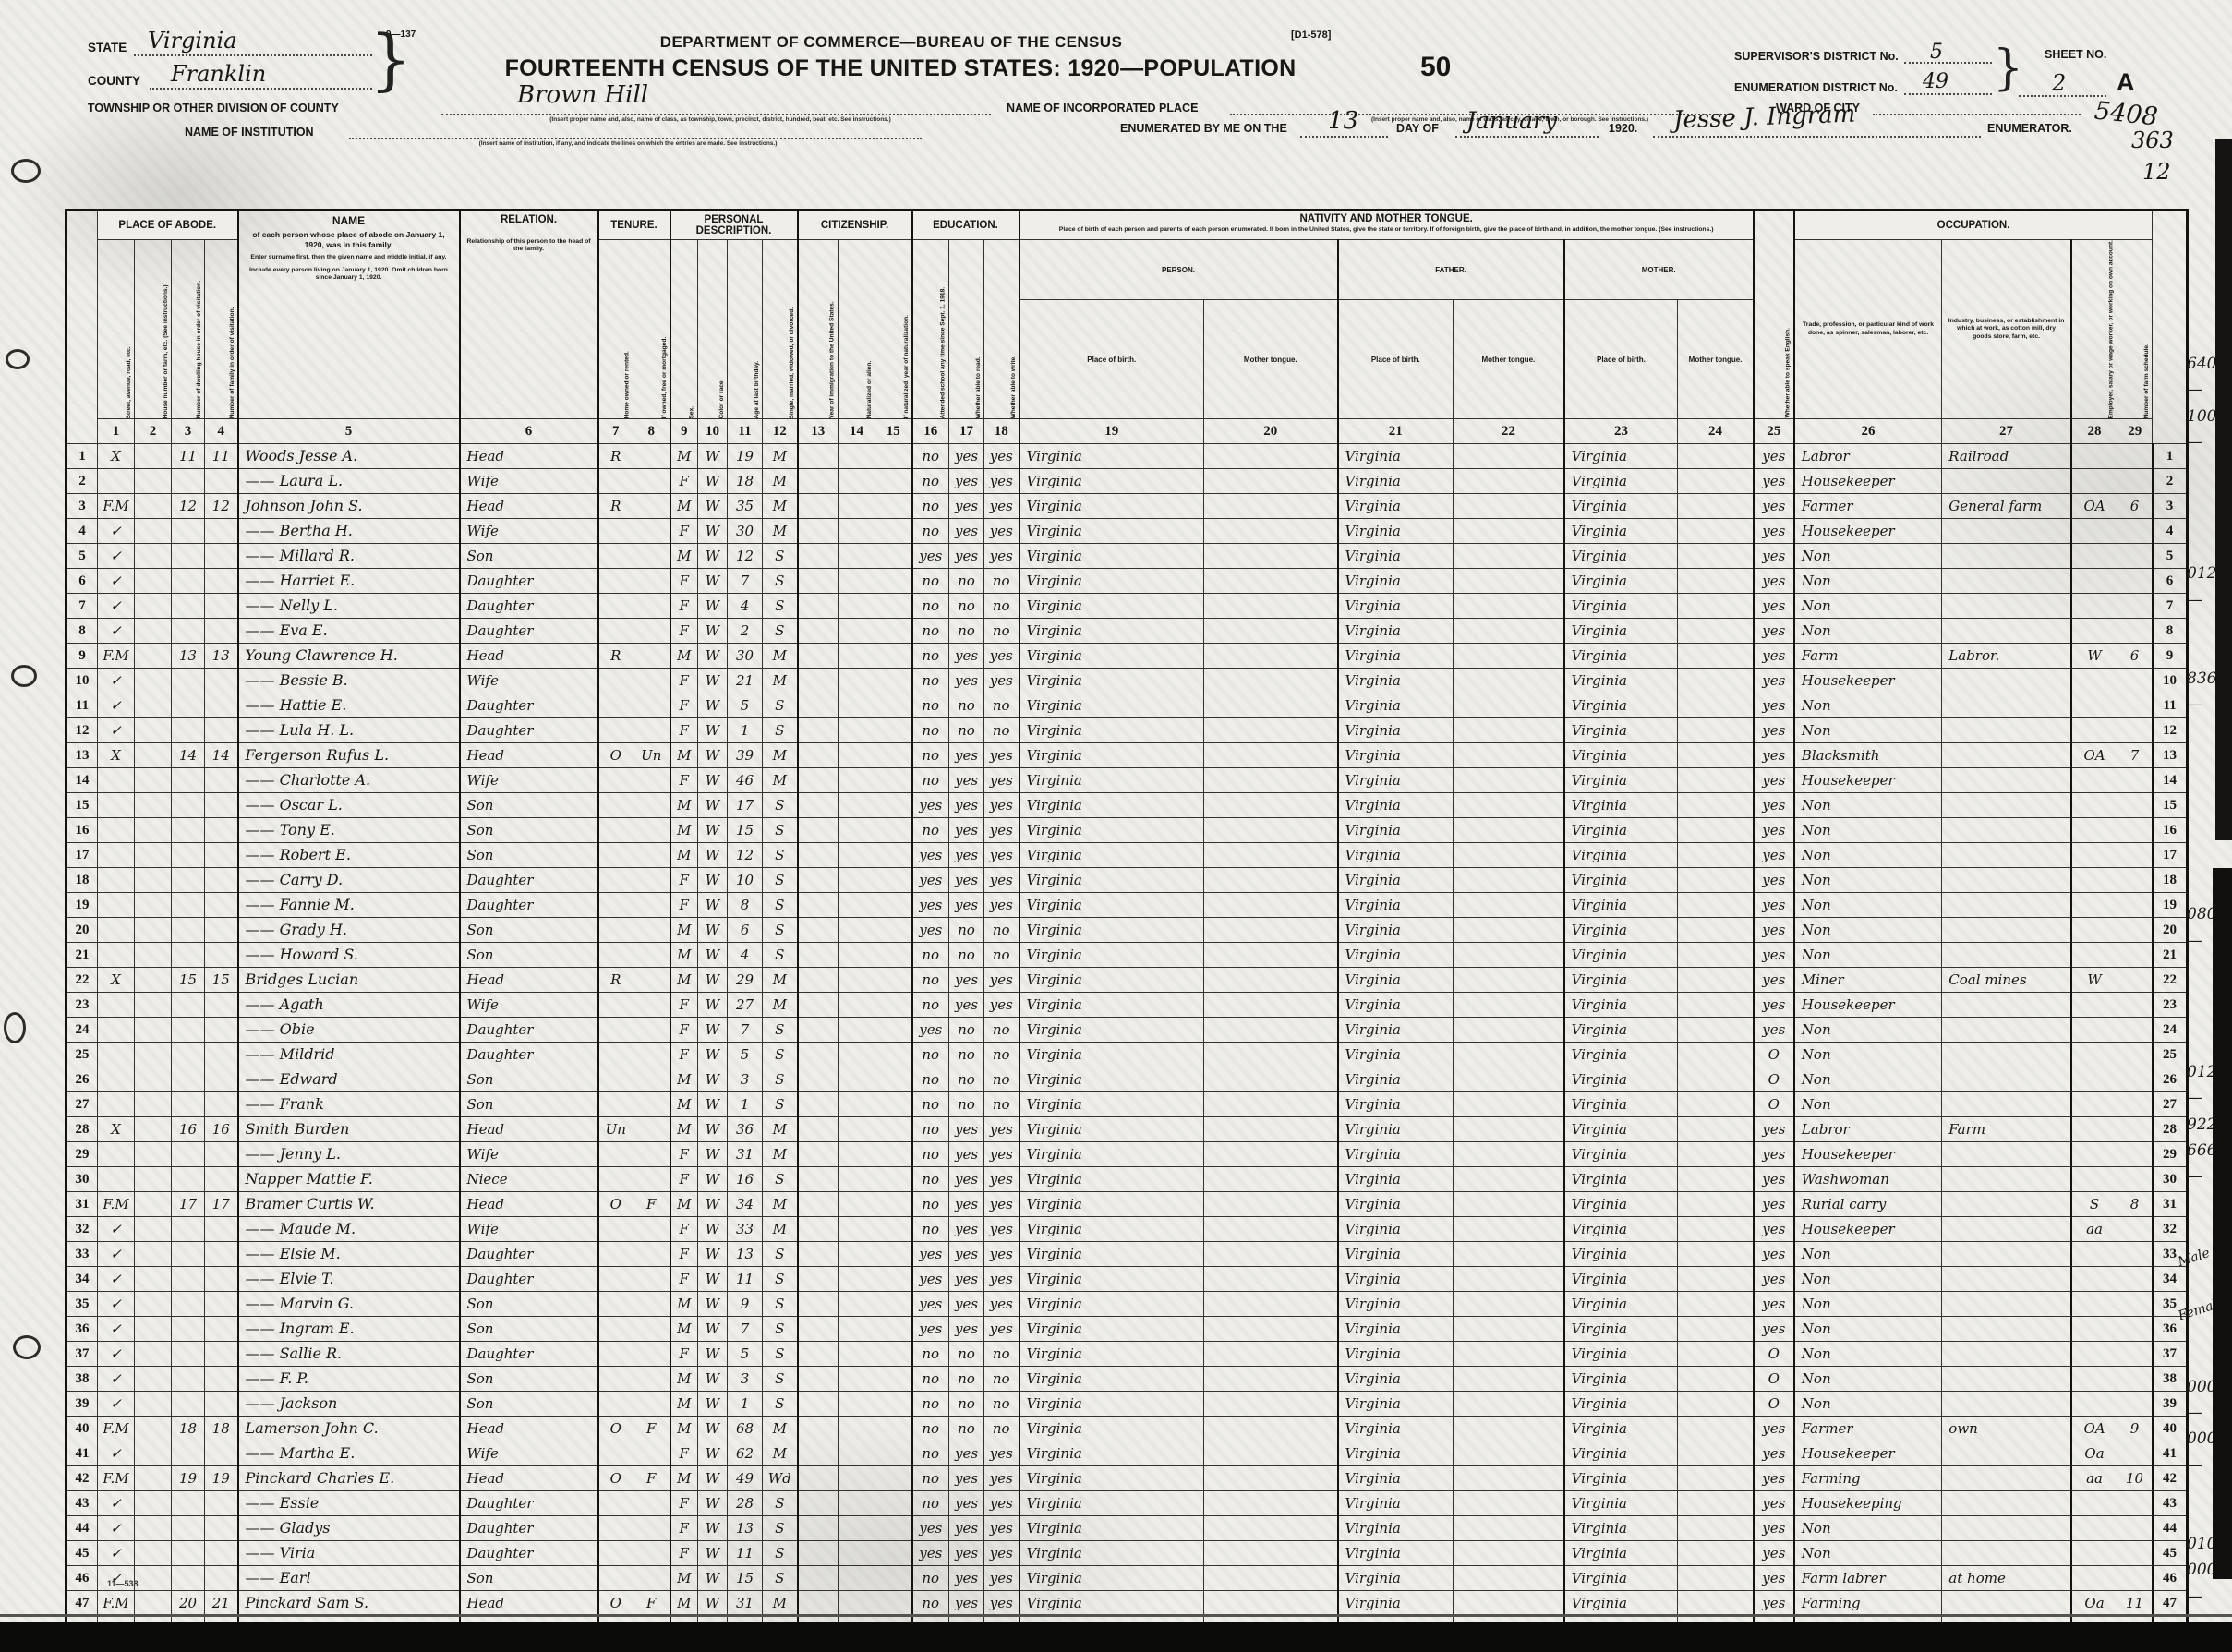  What do you see at coordinates (1509, 506) in the screenshot?
I see `cell-mtf` at bounding box center [1509, 506].